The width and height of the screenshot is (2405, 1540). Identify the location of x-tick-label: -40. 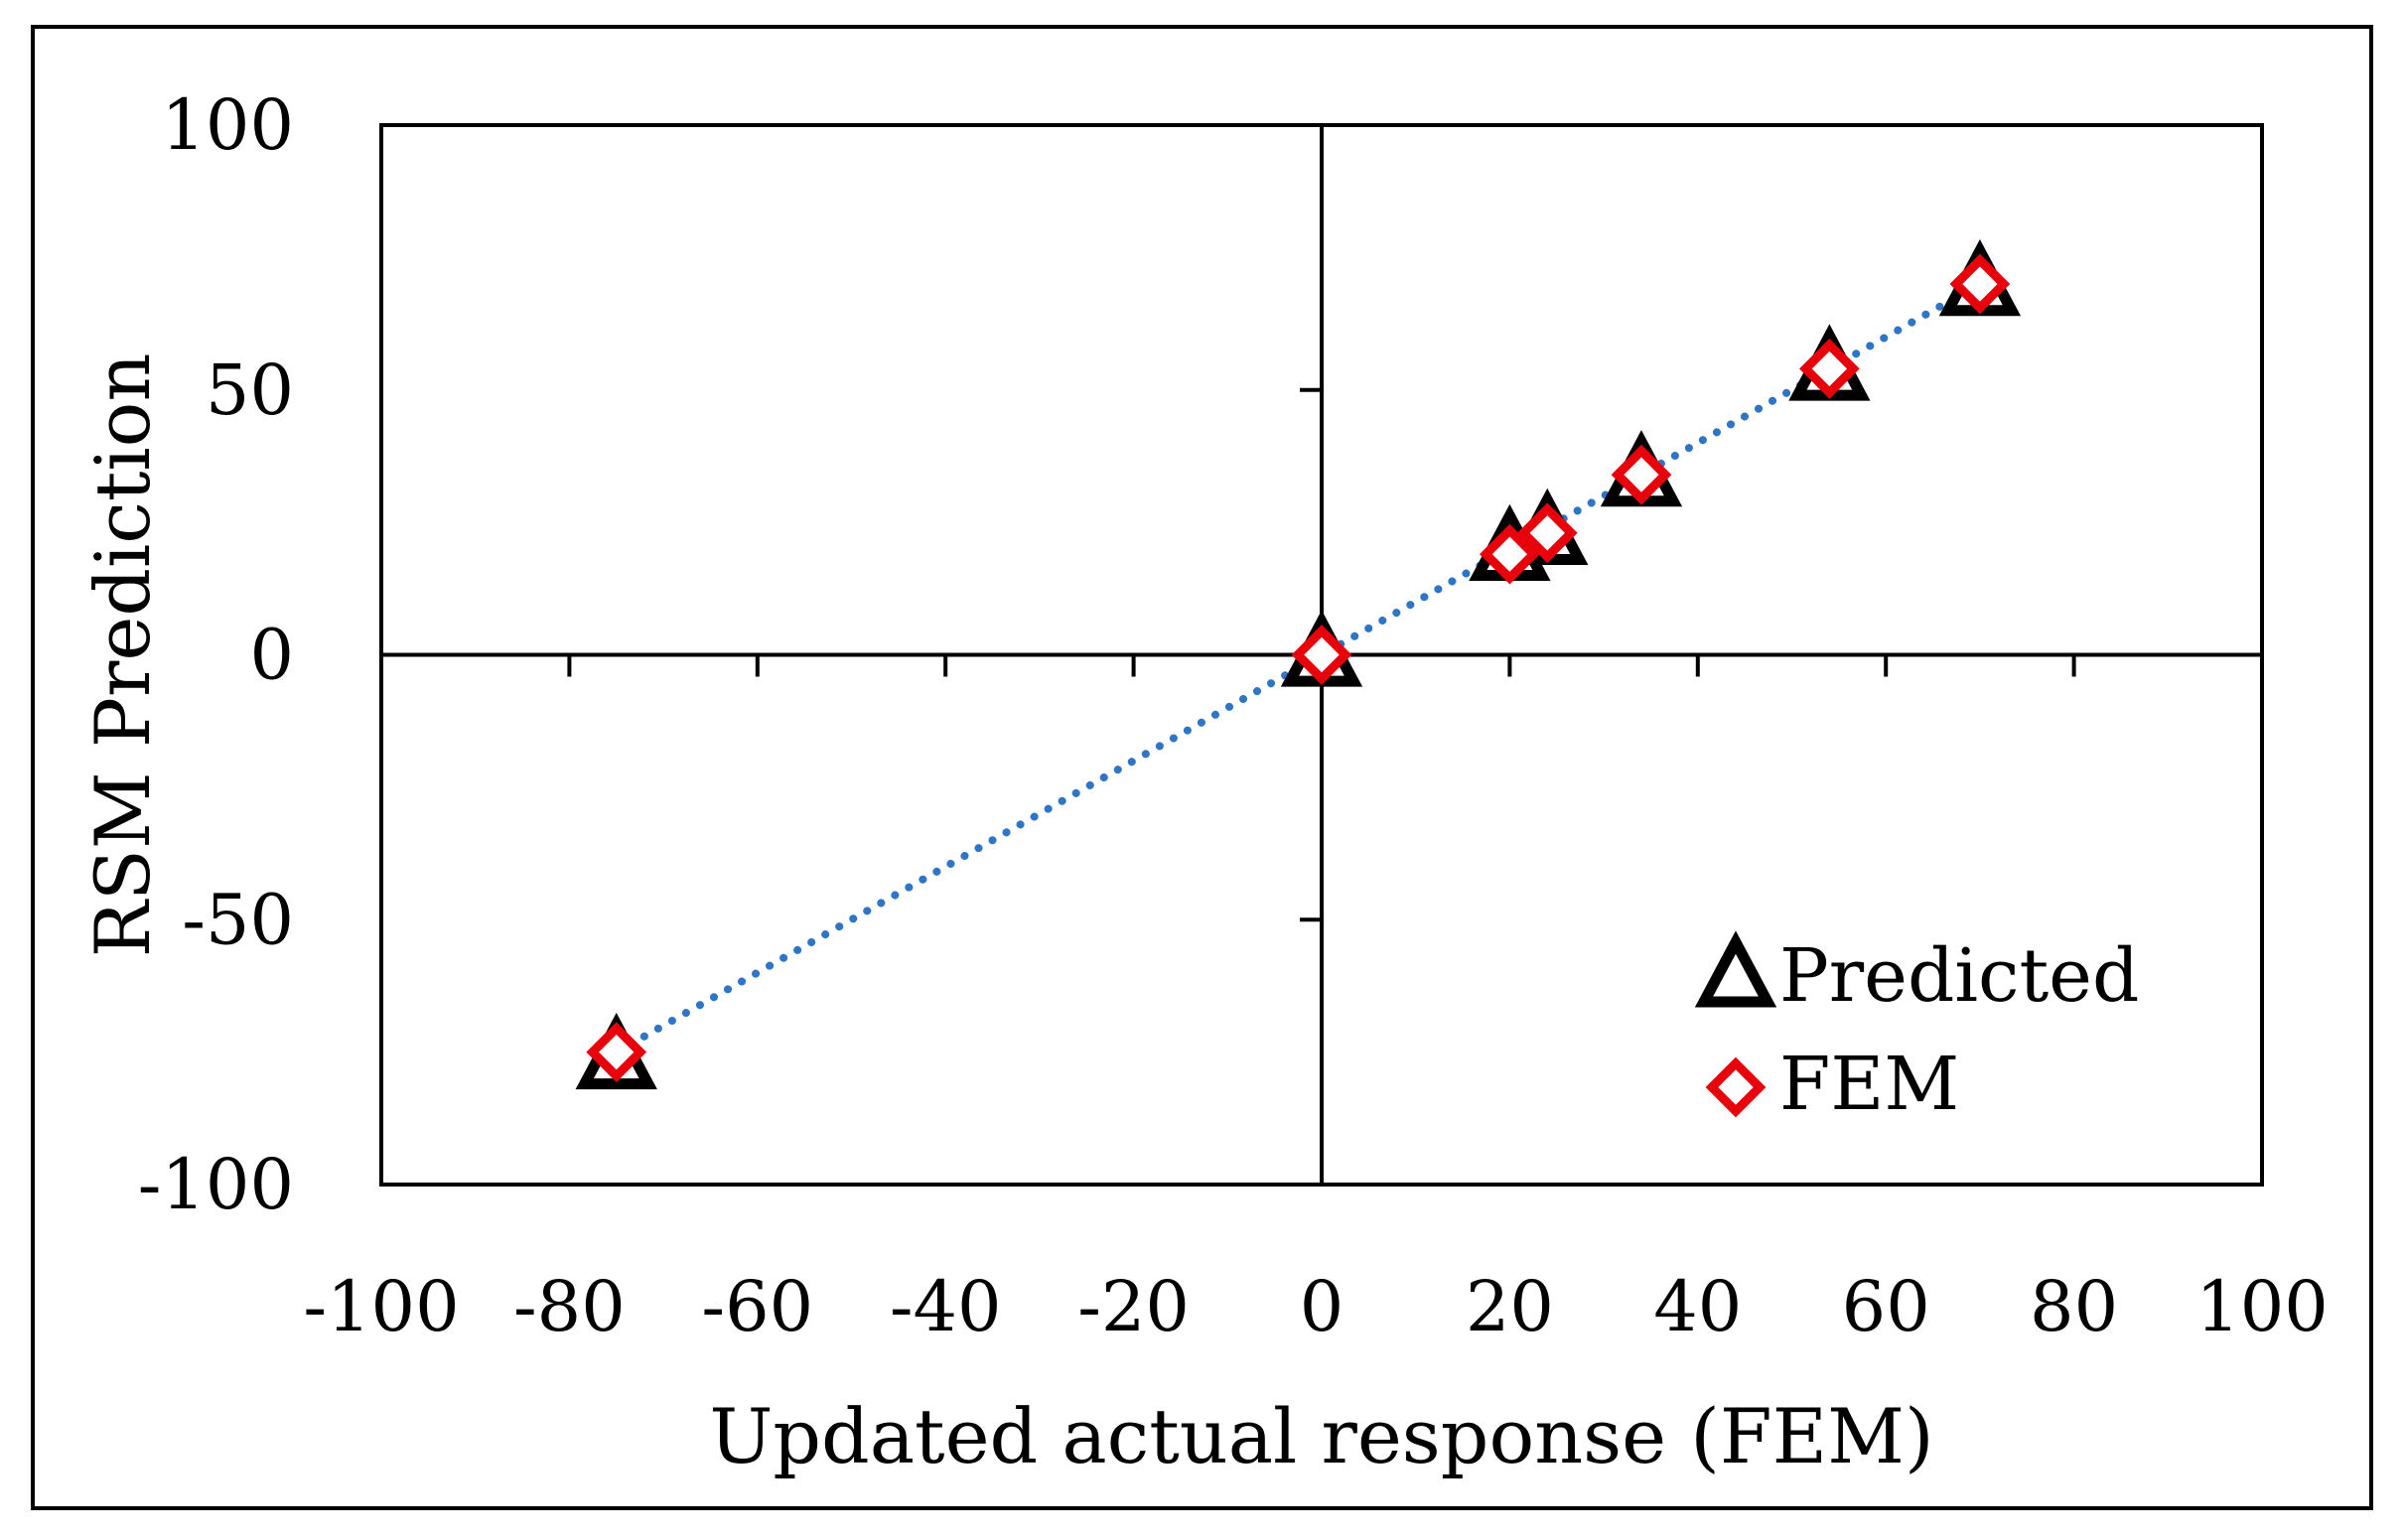
(946, 1306).